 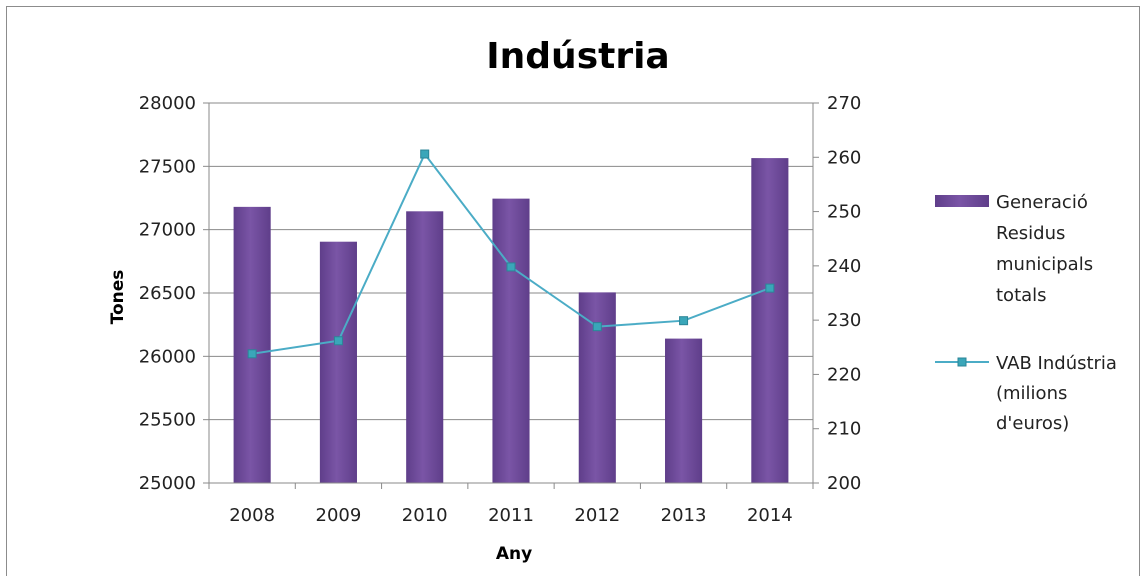 I want to click on line-marker-2008, so click(x=252, y=354).